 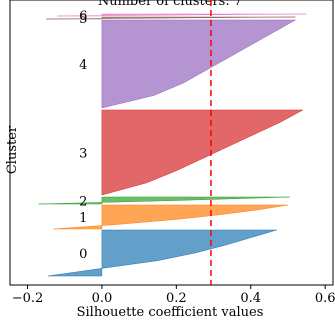 What do you see at coordinates (12, 149) in the screenshot?
I see `y-axis-label: Cluster` at bounding box center [12, 149].